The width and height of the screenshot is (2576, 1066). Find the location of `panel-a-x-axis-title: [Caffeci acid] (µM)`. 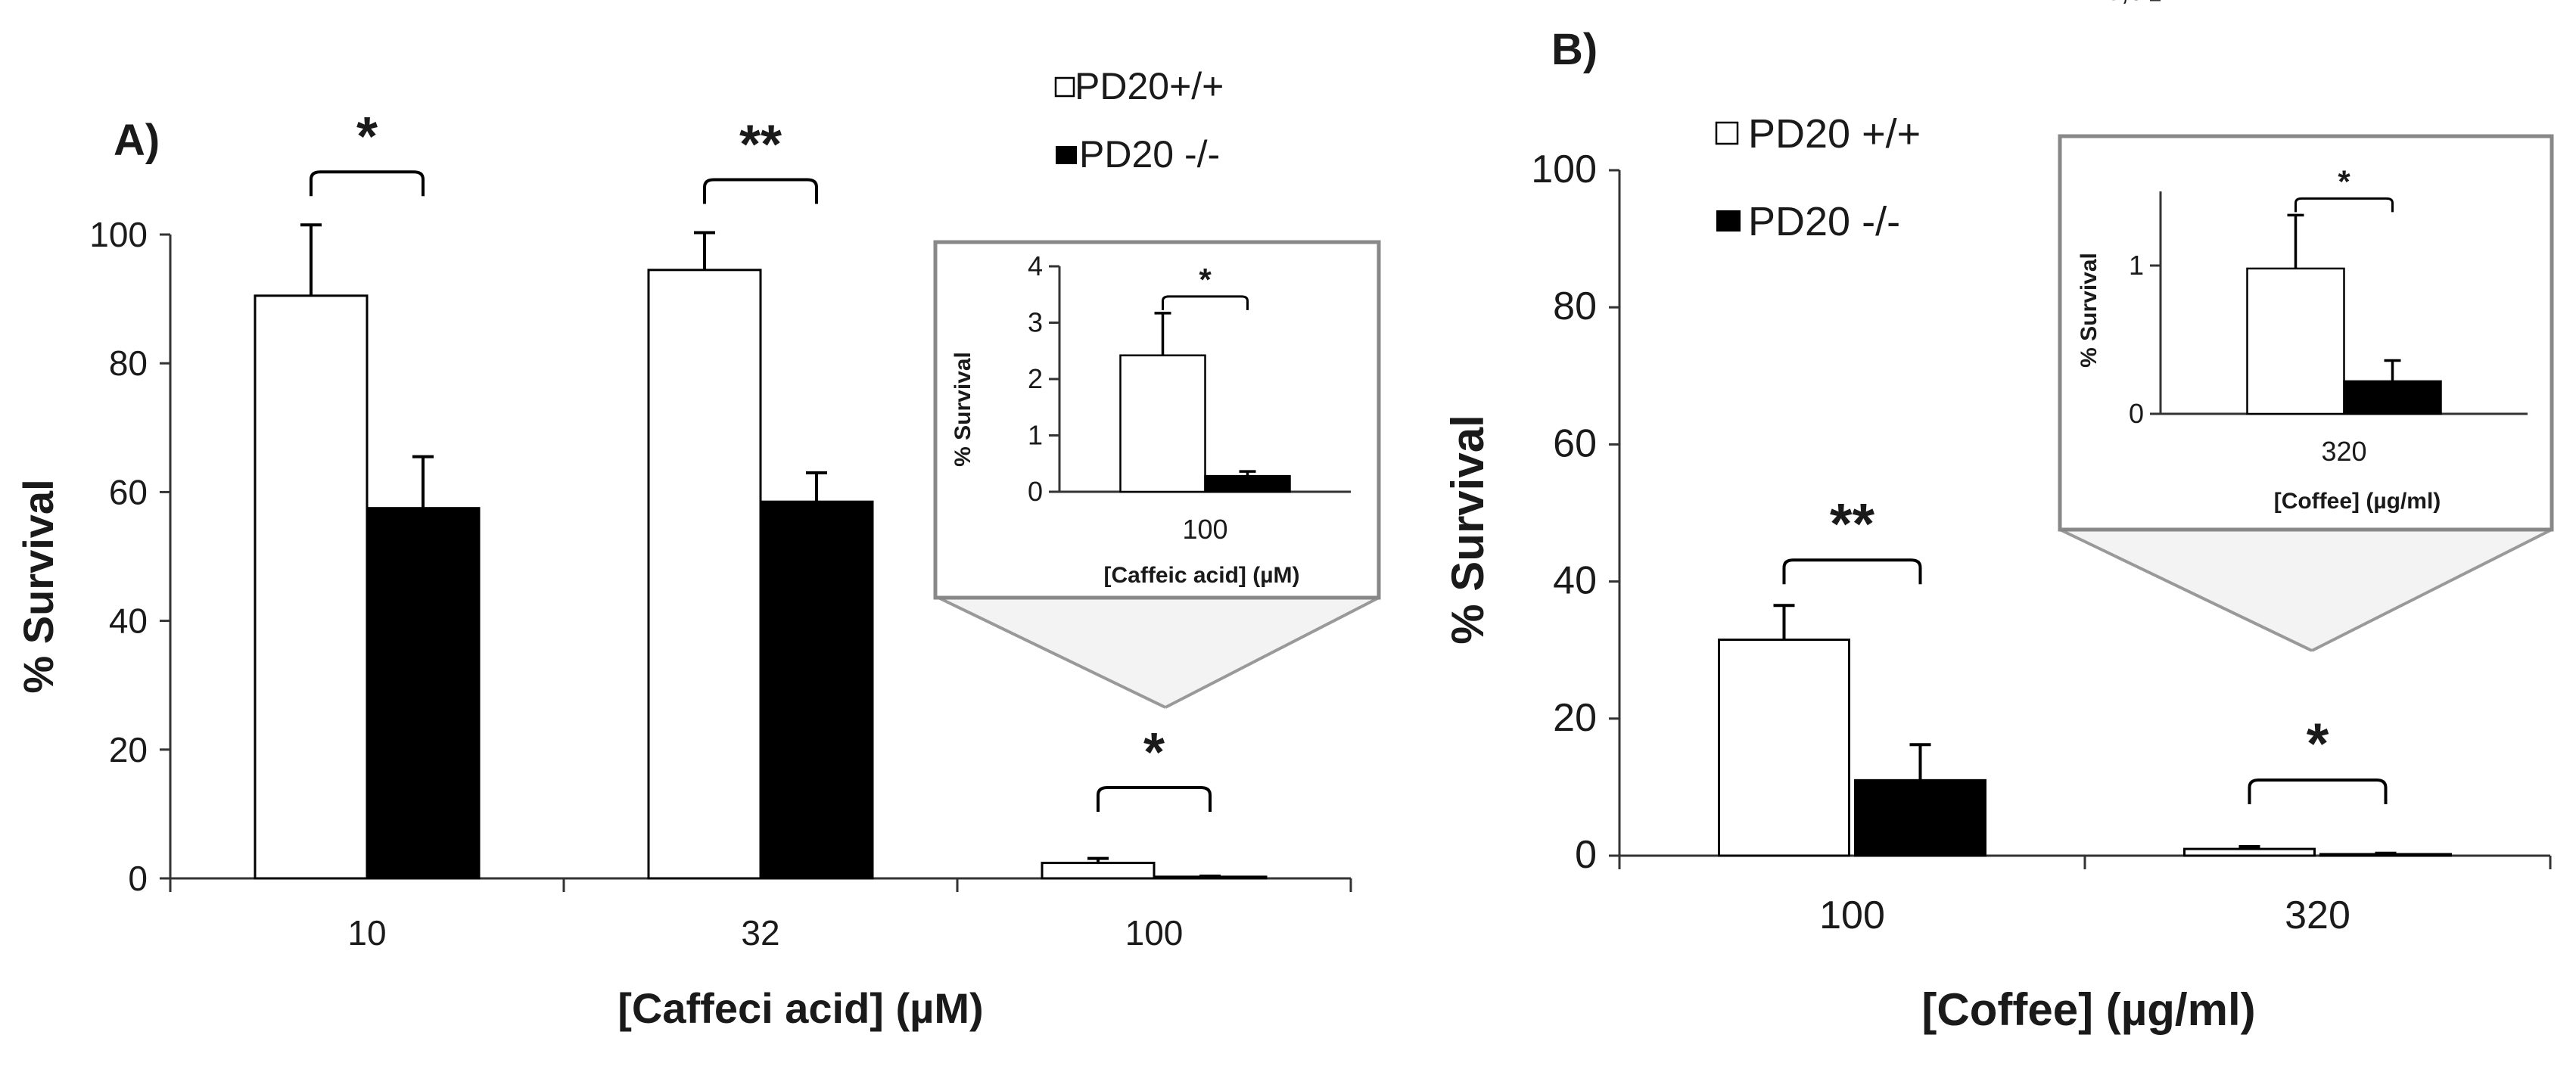

panel-a-x-axis-title: [Caffeci acid] (µM) is located at coordinates (800, 1008).